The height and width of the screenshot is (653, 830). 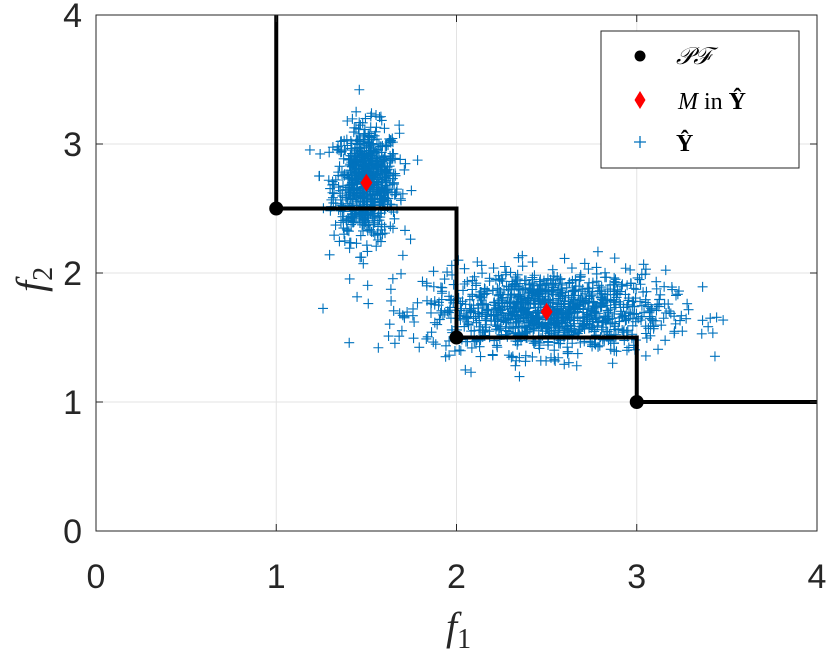 What do you see at coordinates (276, 577) in the screenshot?
I see `x-tick-label: 1` at bounding box center [276, 577].